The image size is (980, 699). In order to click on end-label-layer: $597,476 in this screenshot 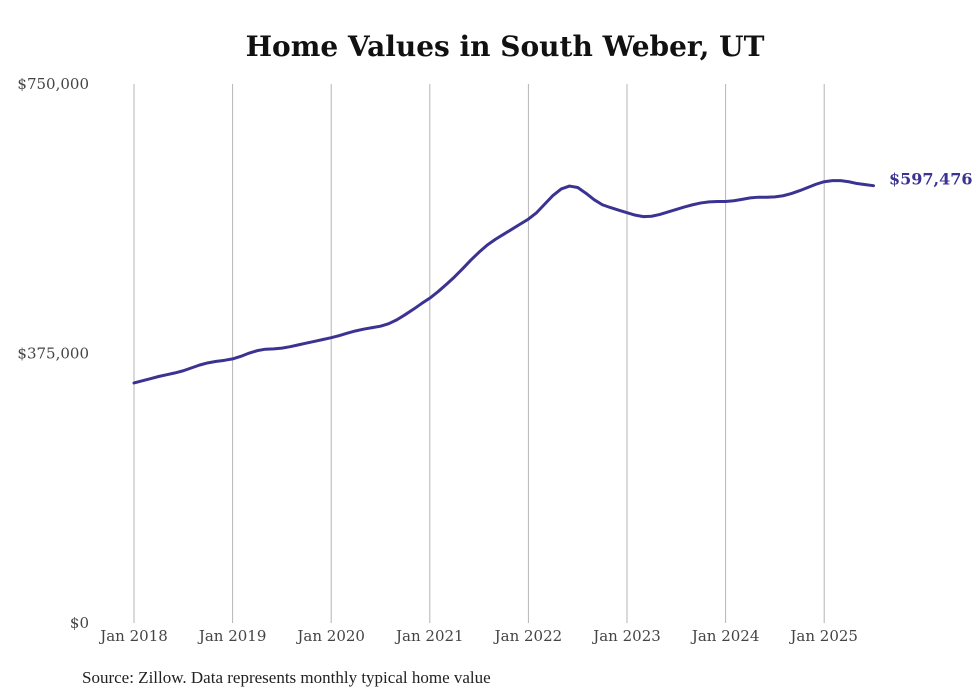, I will do `click(931, 179)`.